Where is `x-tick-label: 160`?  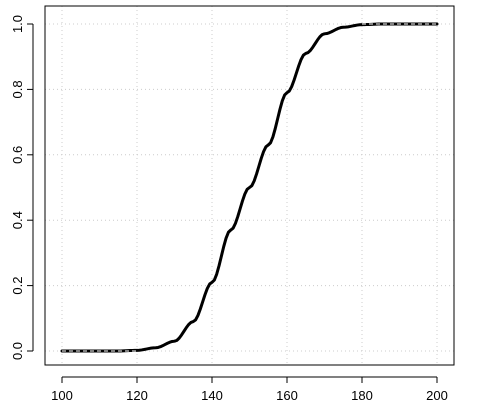
x-tick-label: 160 is located at coordinates (287, 395).